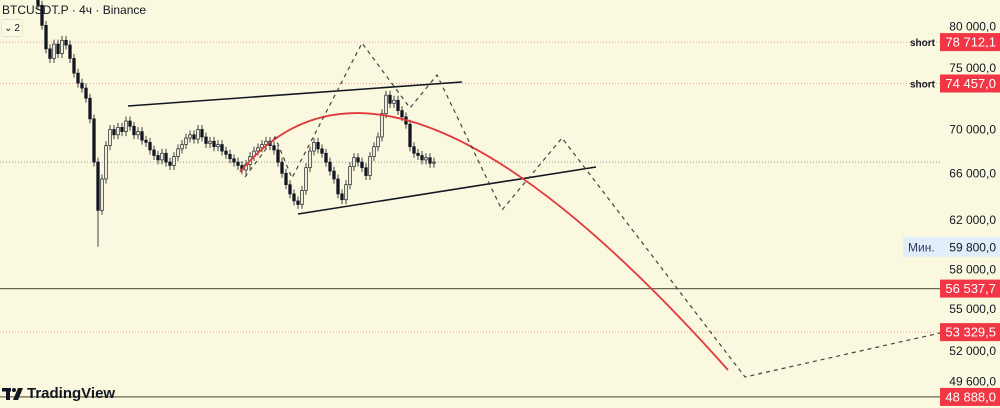 The width and height of the screenshot is (1000, 408). Describe the element at coordinates (74, 10) in the screenshot. I see `symbol-title: BTCUSDT.P · 4ч · Binance` at that location.